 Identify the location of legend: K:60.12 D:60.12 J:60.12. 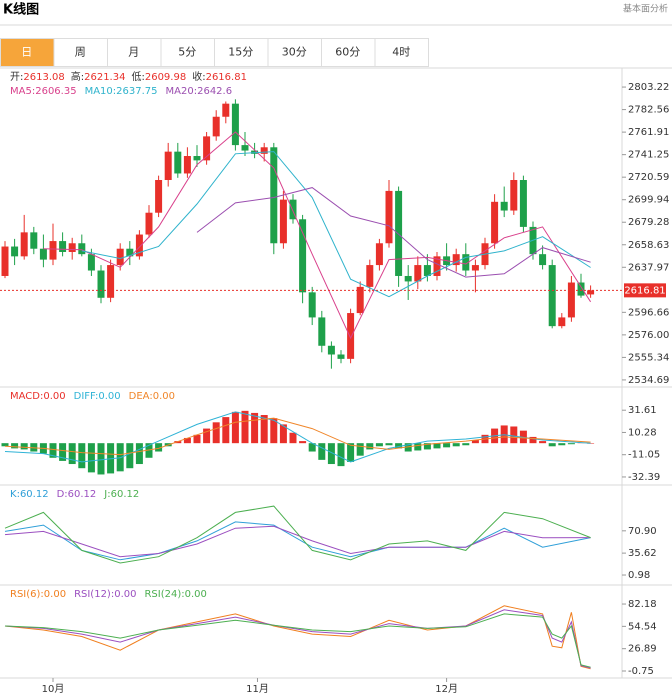
(74, 494).